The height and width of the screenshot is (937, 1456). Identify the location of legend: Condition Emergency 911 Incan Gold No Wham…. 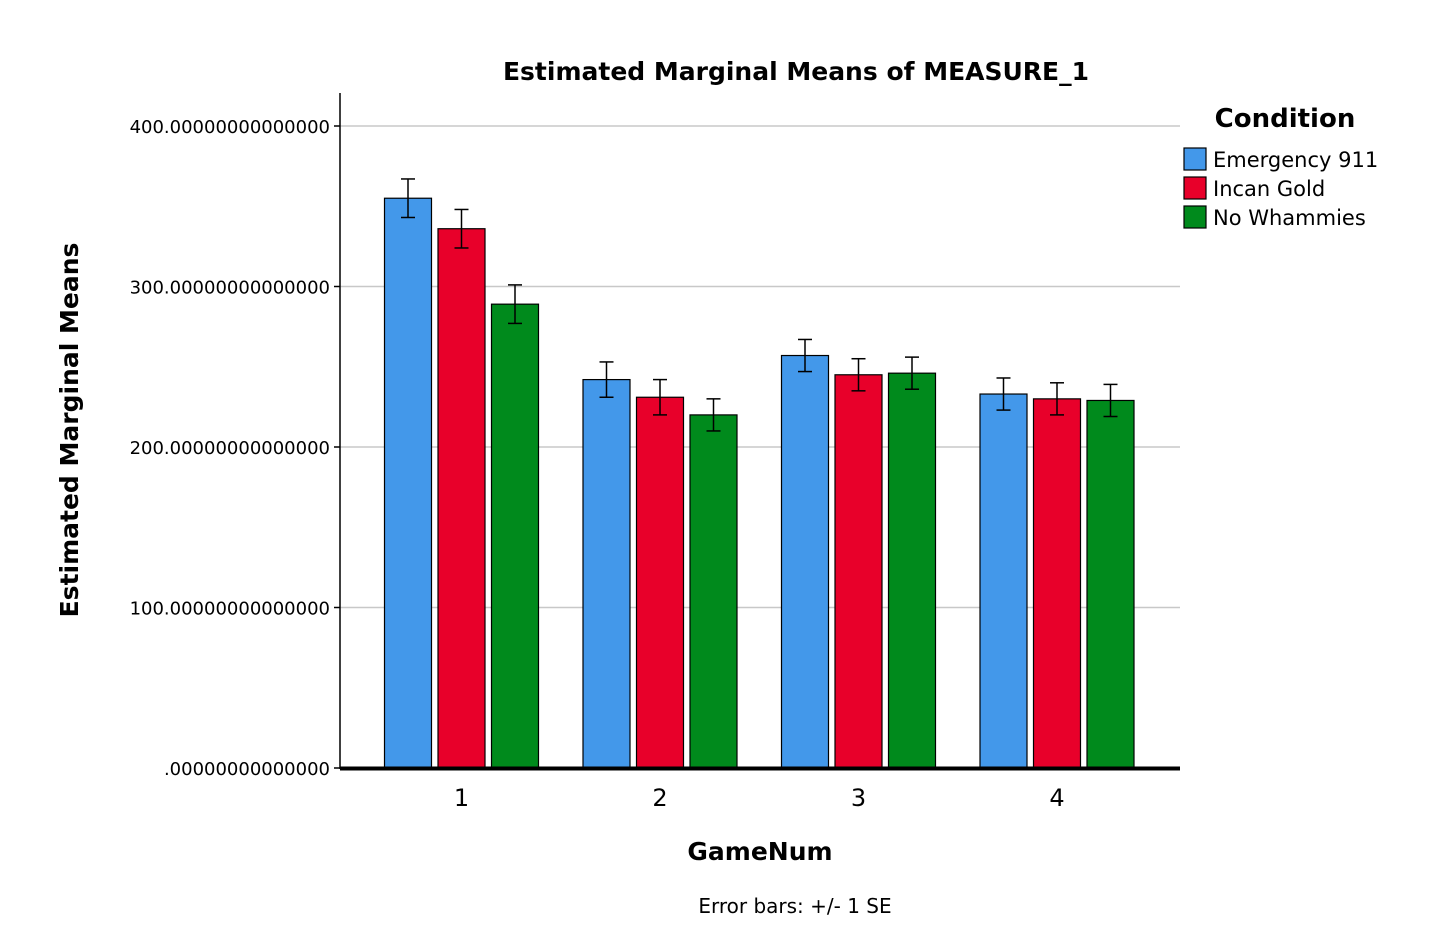
(1280, 167).